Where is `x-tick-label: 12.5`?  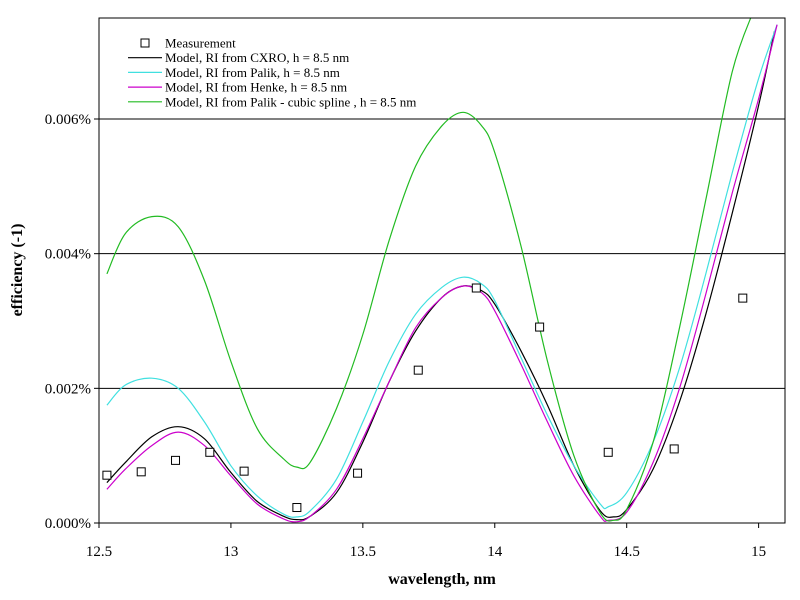
x-tick-label: 12.5 is located at coordinates (99, 552).